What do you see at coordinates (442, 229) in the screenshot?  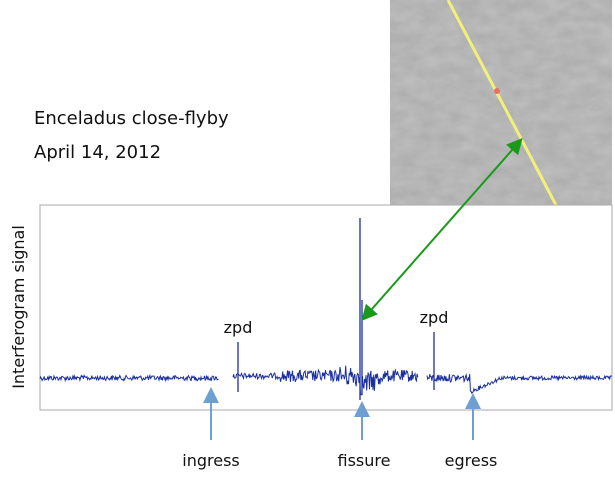 I see `link-arrow` at bounding box center [442, 229].